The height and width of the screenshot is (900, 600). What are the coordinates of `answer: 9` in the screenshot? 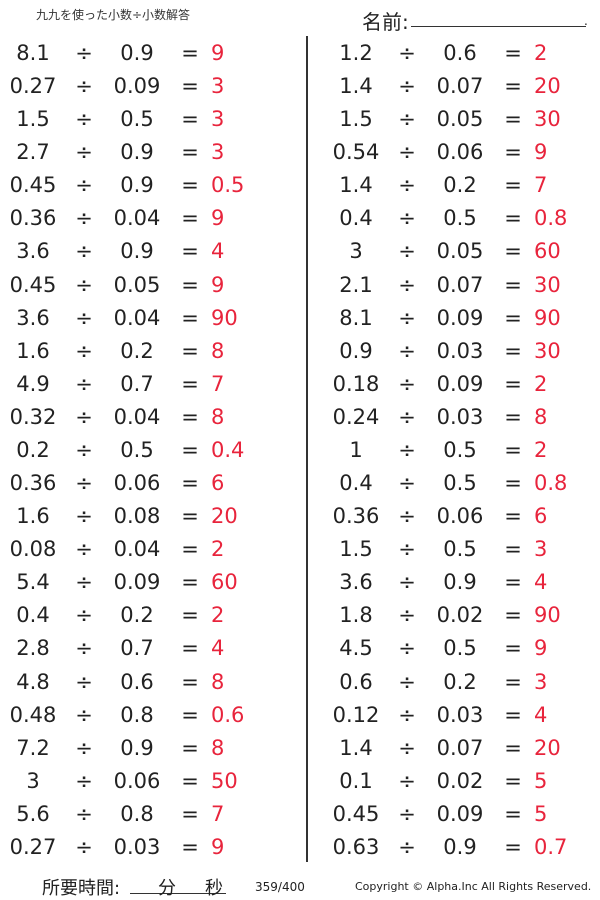 It's located at (218, 218).